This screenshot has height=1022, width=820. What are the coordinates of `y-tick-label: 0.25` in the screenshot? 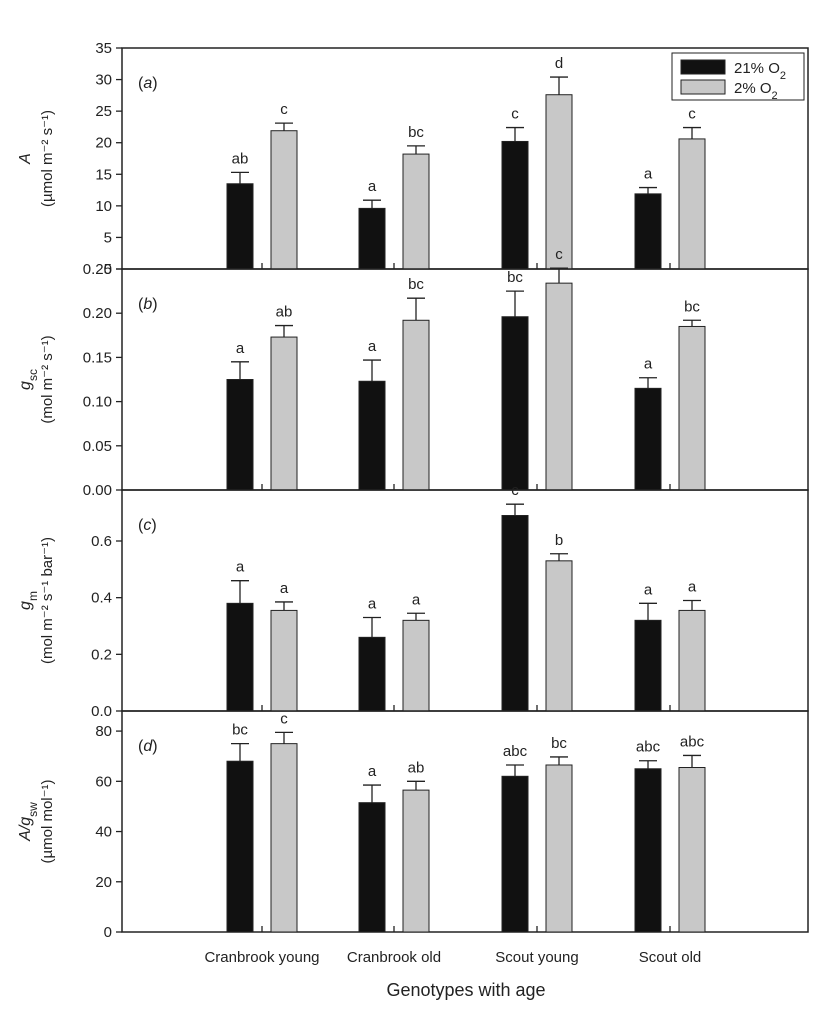 It's located at (97, 269).